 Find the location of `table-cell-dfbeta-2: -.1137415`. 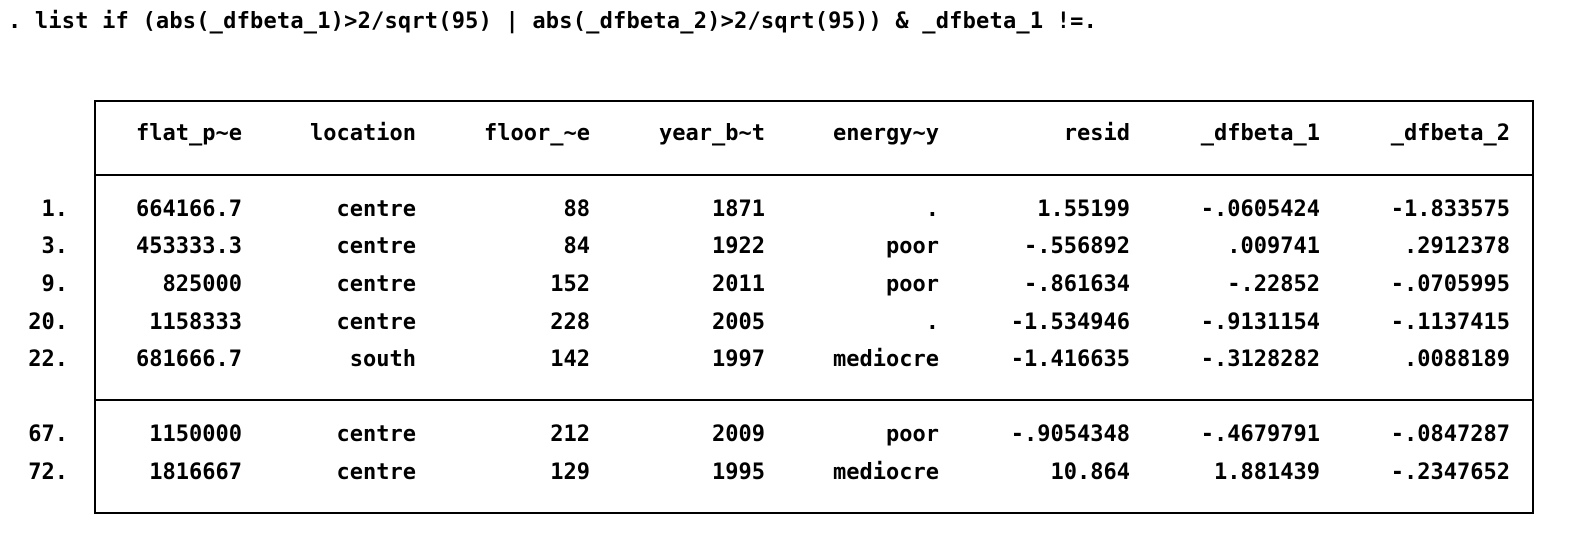

table-cell-dfbeta-2: -.1137415 is located at coordinates (1450, 322).